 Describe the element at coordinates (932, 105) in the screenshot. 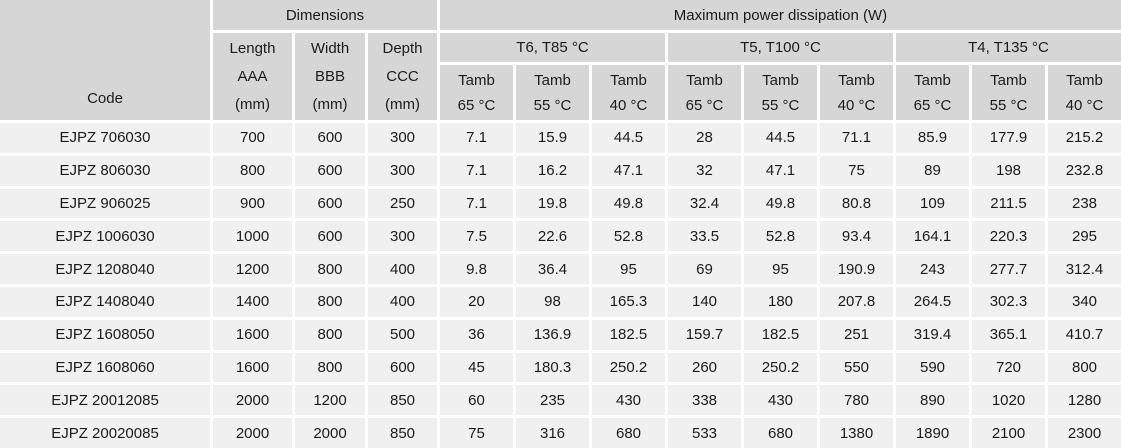

I see `tamb-temp: 65 °C` at that location.